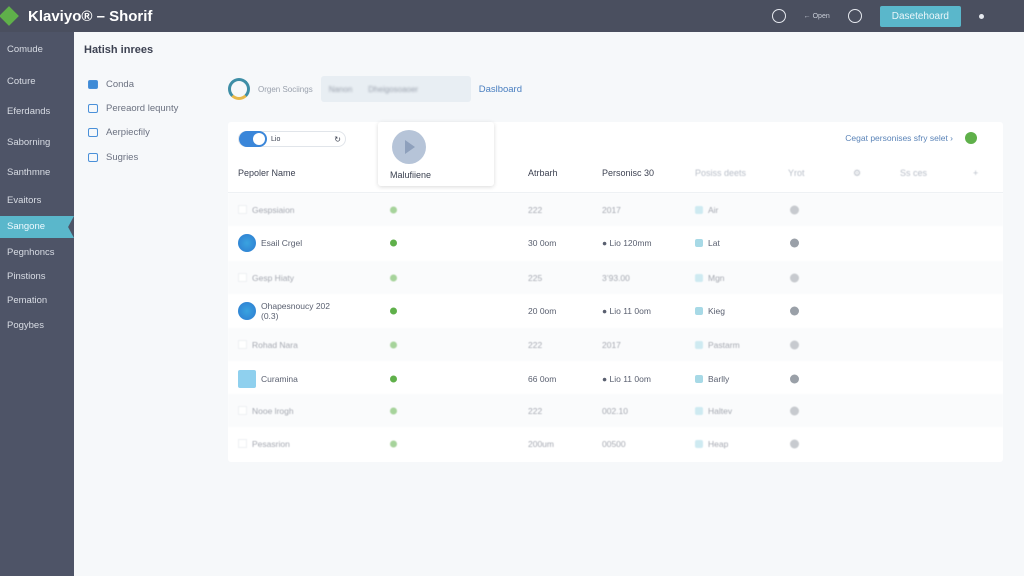 The height and width of the screenshot is (576, 1024). Describe the element at coordinates (285, 89) in the screenshot. I see `tab-settings: Orgen Sociings` at that location.